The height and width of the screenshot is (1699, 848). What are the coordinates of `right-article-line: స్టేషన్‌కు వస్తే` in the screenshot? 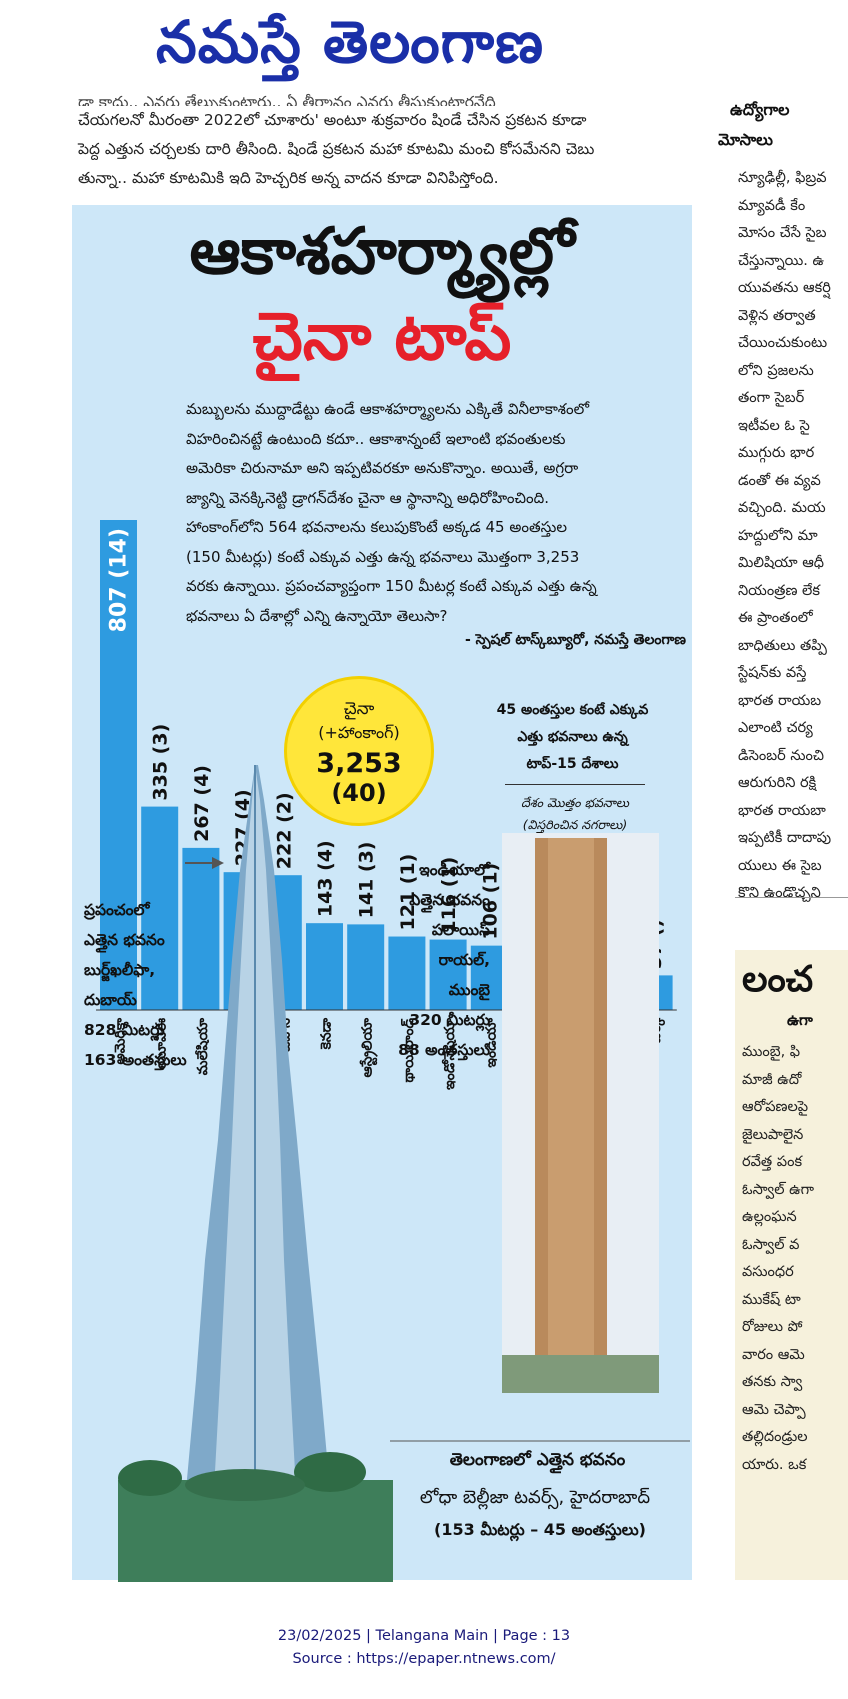 It's located at (772, 673).